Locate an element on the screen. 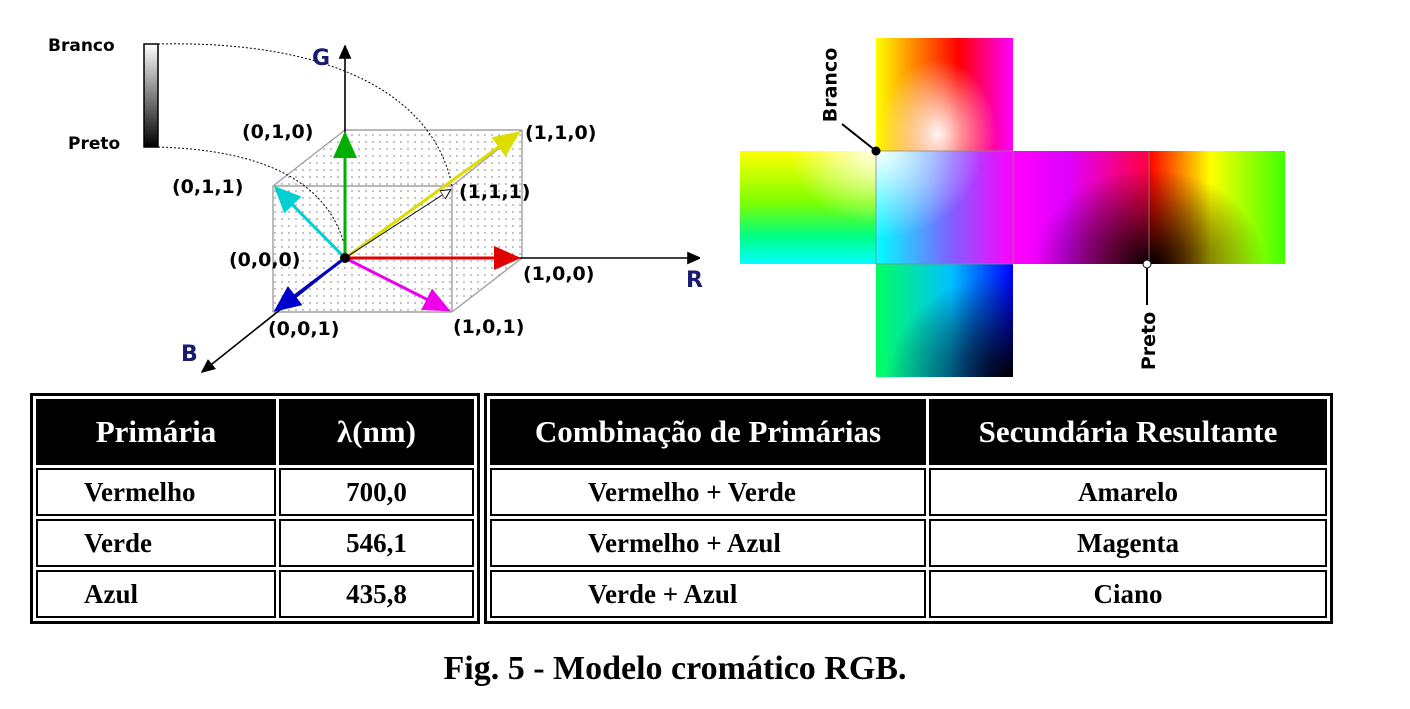 The image size is (1410, 709). table-row: Vermelho + Azul Magenta is located at coordinates (908, 543).